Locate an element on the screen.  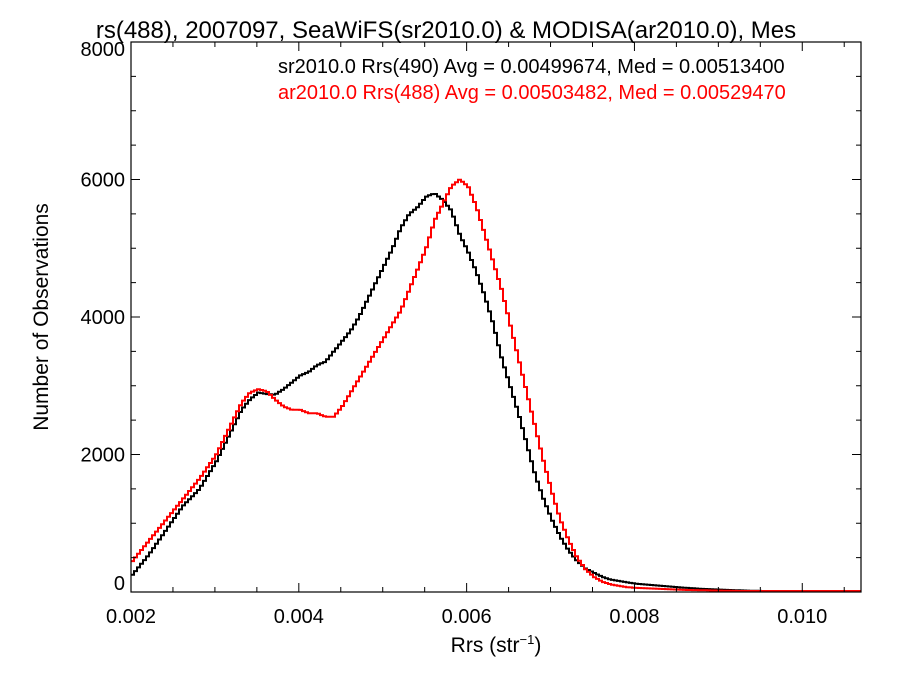
y-tick-label: 0 is located at coordinates (119, 584).